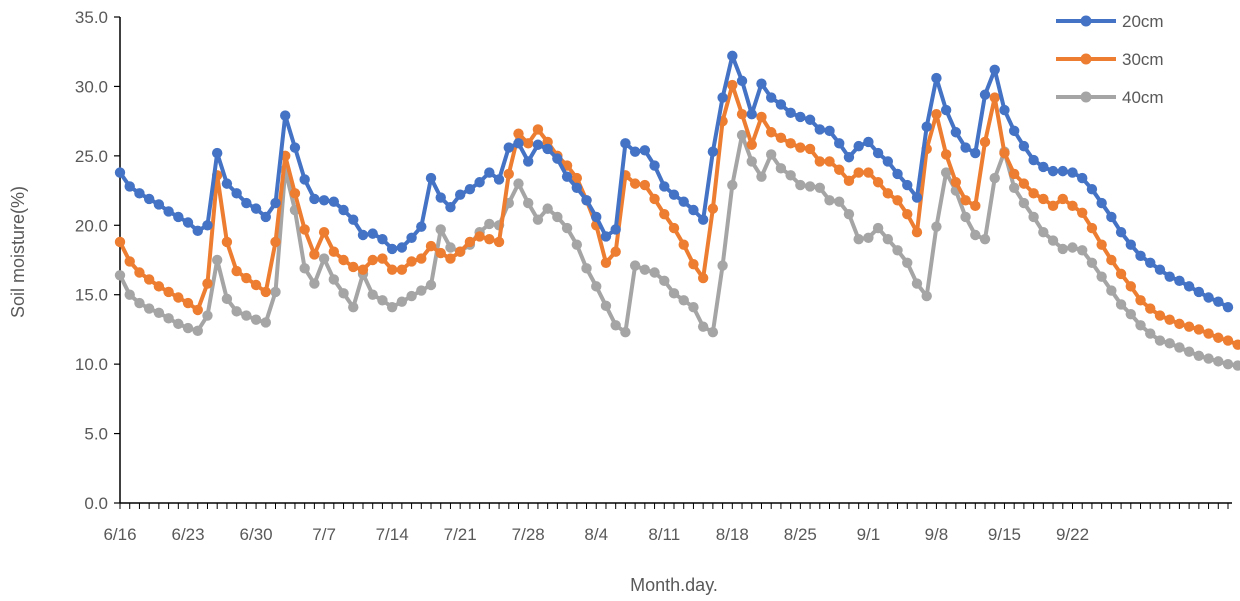 This screenshot has width=1240, height=601. Describe the element at coordinates (392, 534) in the screenshot. I see `x-tick-label: 7/14` at that location.